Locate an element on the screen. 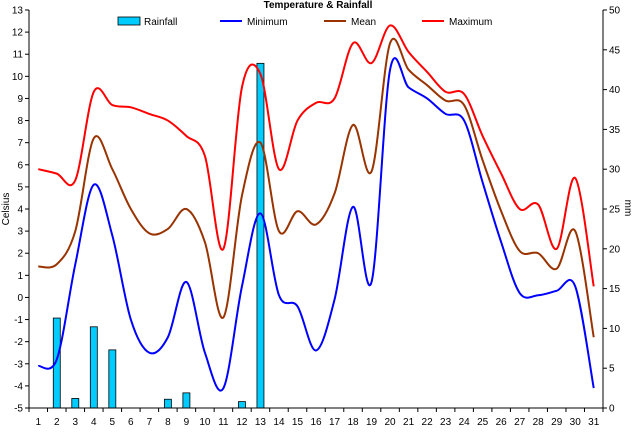  x-tick-label: 3 is located at coordinates (76, 422).